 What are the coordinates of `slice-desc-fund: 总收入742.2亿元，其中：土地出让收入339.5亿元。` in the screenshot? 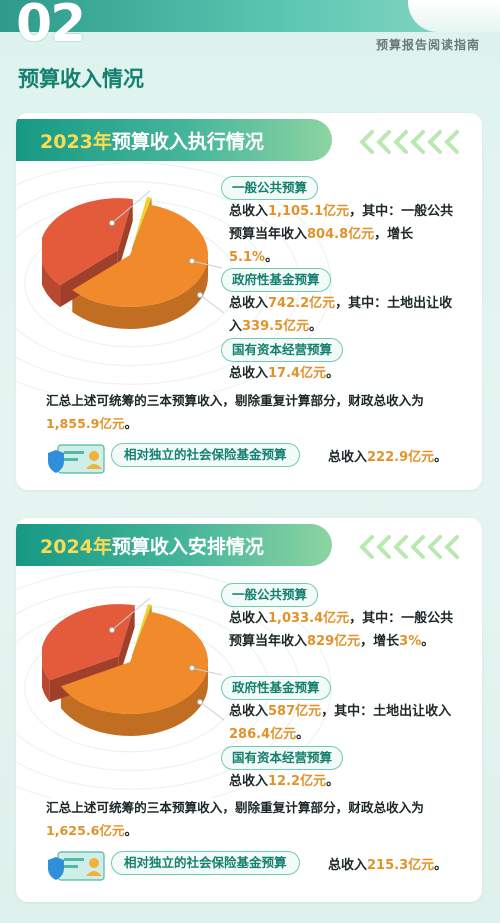 It's located at (345, 315).